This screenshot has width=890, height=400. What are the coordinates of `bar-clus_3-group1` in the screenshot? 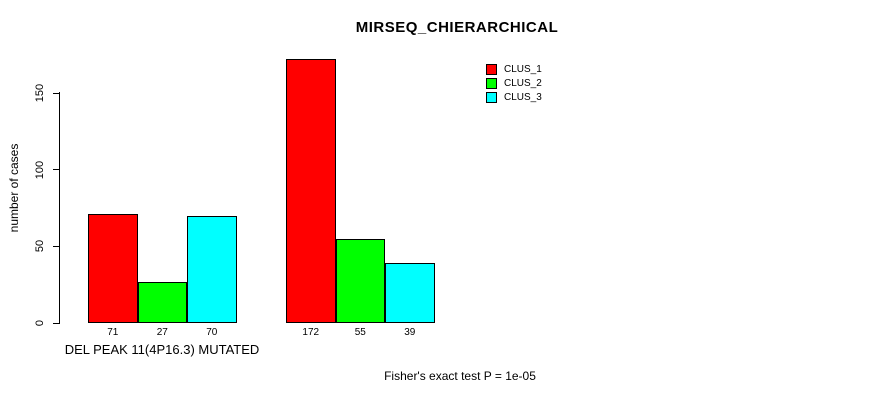 It's located at (212, 269).